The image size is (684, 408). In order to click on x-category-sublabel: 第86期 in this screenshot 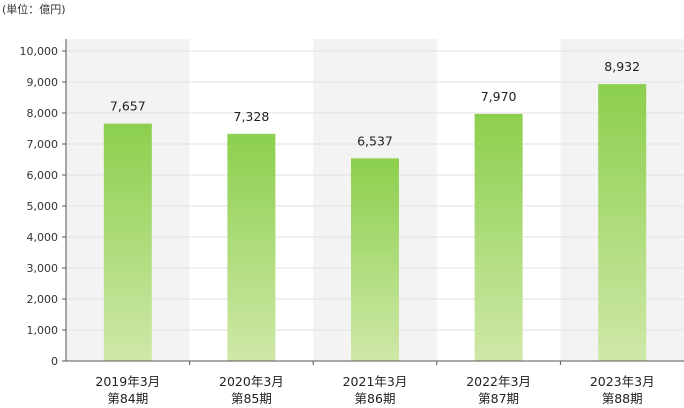, I will do `click(375, 398)`.